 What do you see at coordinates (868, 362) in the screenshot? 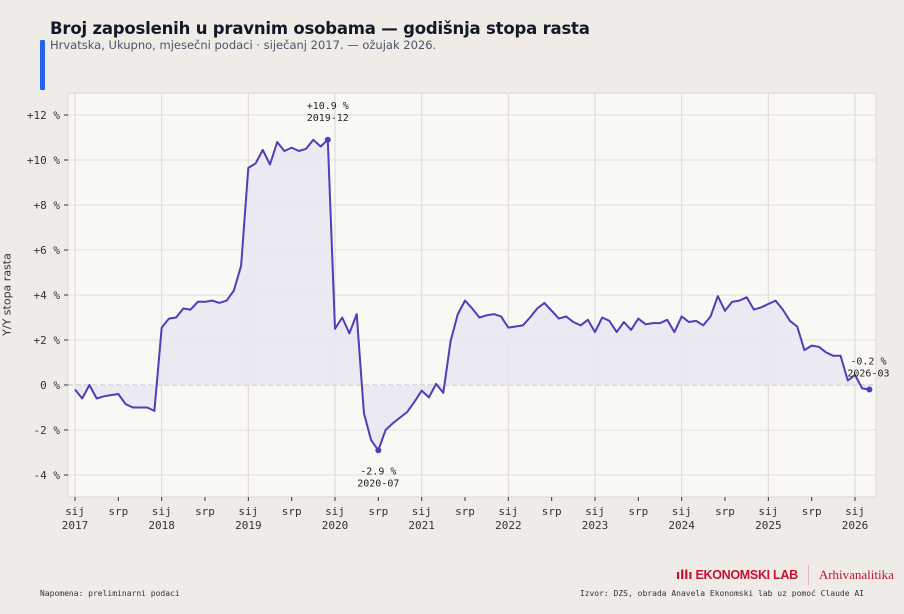
I see `annotation-value: -0.2 %` at bounding box center [868, 362].